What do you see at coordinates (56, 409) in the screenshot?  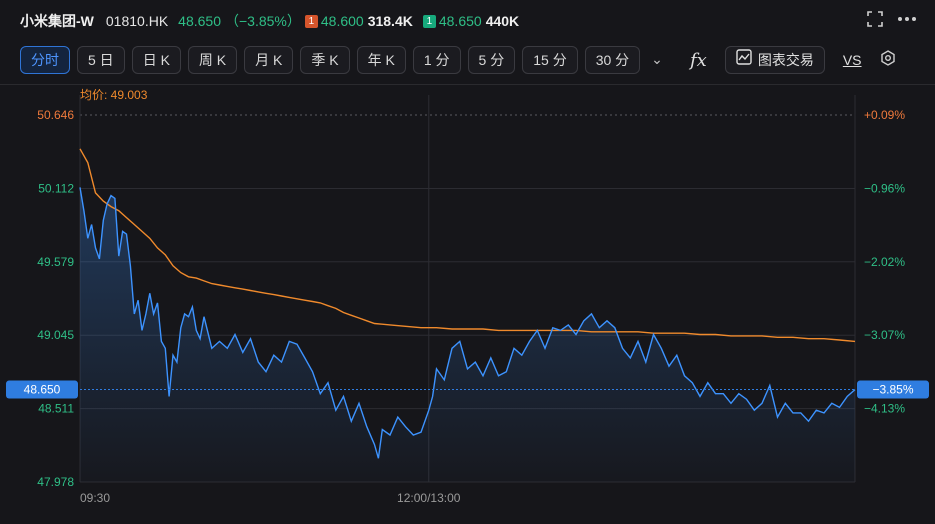 I see `price-tick-label: 48.511` at bounding box center [56, 409].